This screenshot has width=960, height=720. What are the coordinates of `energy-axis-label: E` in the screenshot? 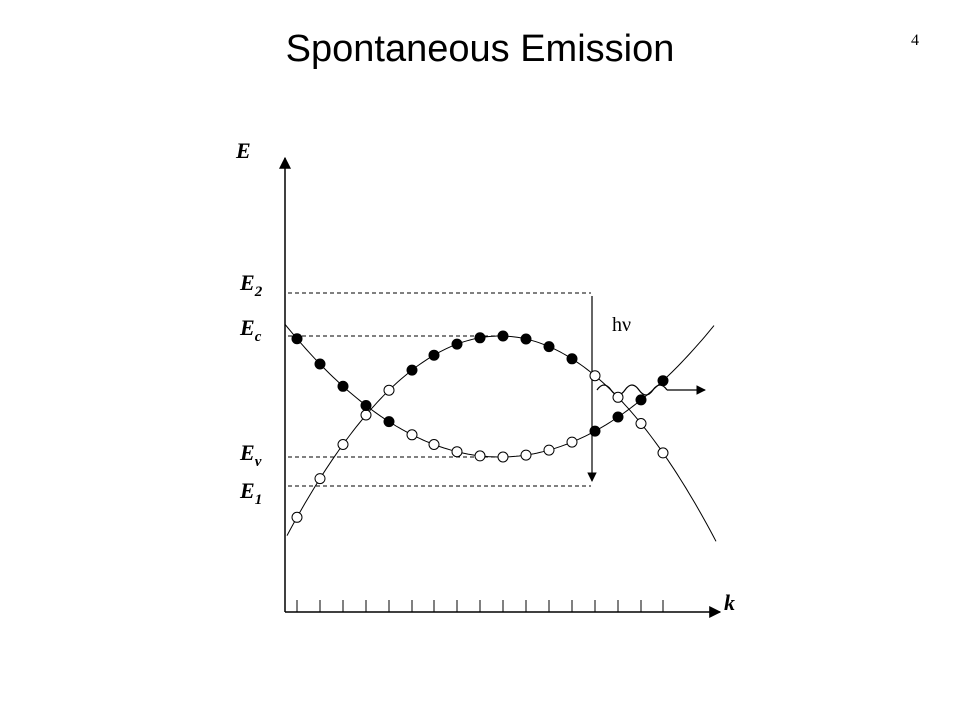 It's located at (243, 150).